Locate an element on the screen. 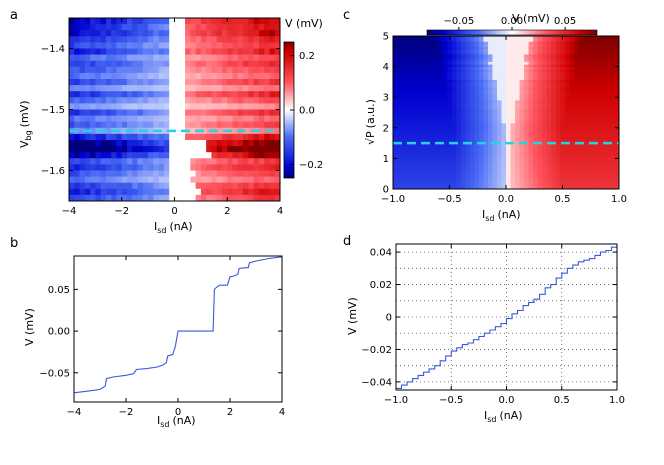 This screenshot has width=664, height=465. x-tick-label: 1.0 is located at coordinates (619, 199).